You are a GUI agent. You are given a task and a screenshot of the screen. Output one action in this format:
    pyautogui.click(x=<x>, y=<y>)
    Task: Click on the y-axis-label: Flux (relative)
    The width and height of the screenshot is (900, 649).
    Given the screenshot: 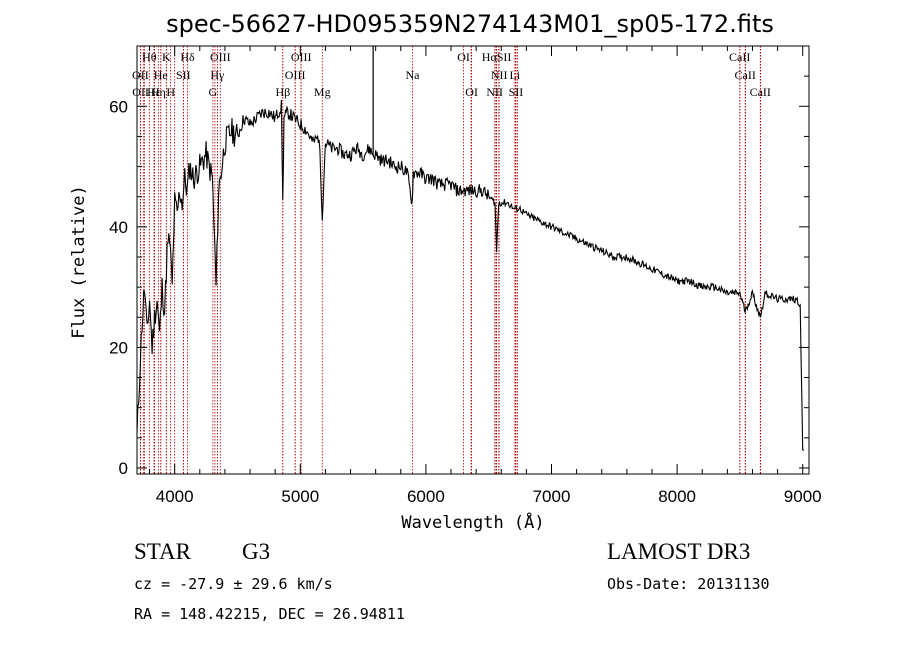 What is the action you would take?
    pyautogui.click(x=79, y=262)
    